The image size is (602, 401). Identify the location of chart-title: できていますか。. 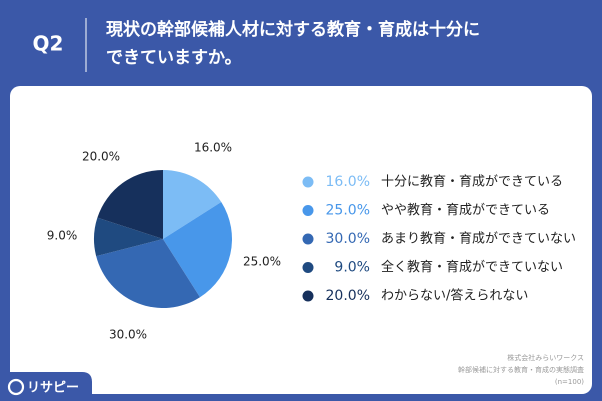
(174, 58).